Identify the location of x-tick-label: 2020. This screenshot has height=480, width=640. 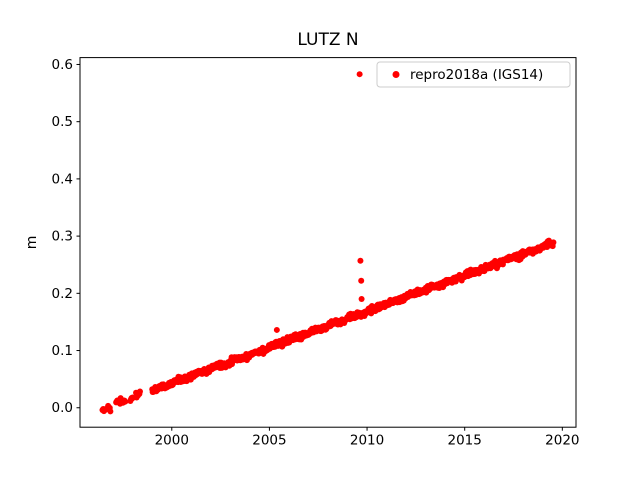
(562, 441).